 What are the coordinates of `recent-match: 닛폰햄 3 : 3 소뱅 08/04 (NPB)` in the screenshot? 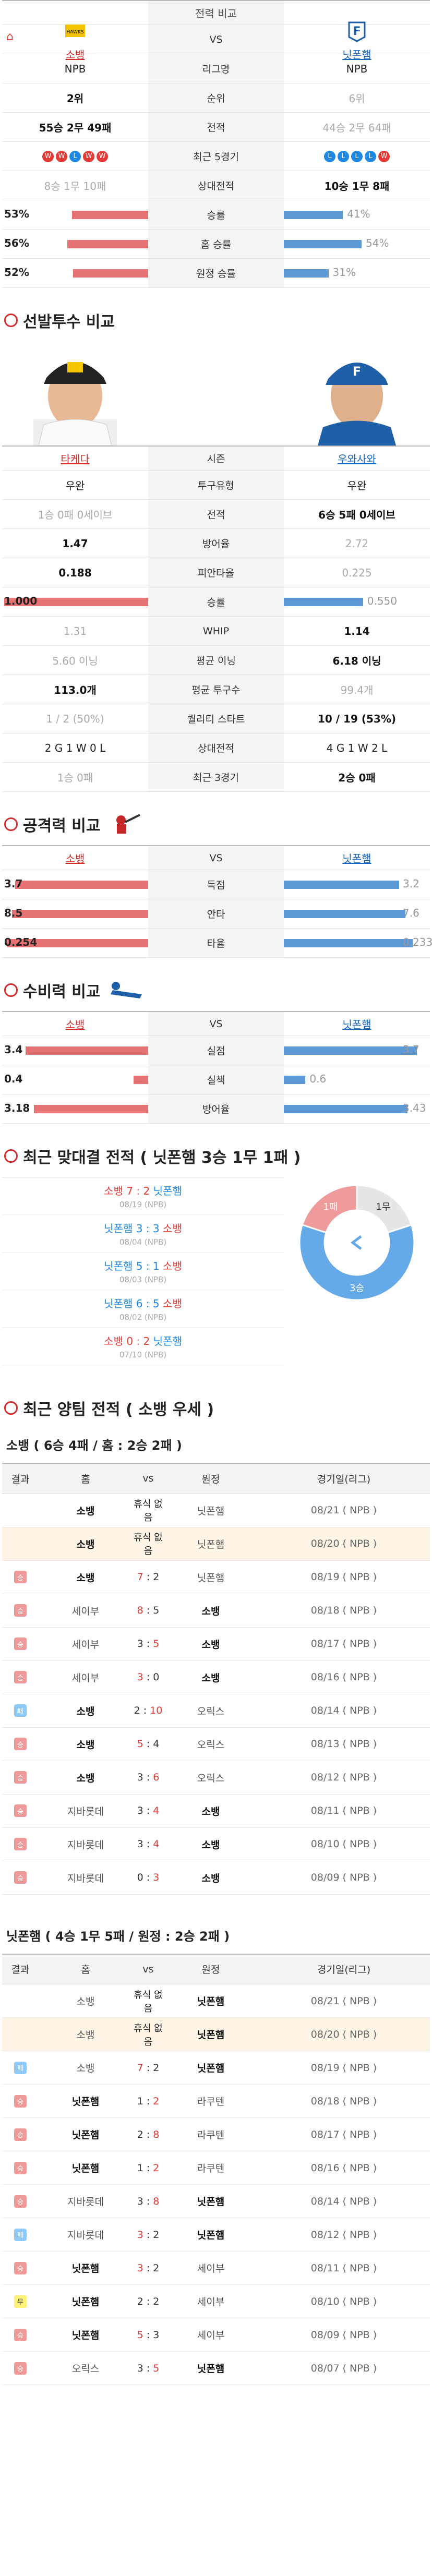 It's located at (143, 1234).